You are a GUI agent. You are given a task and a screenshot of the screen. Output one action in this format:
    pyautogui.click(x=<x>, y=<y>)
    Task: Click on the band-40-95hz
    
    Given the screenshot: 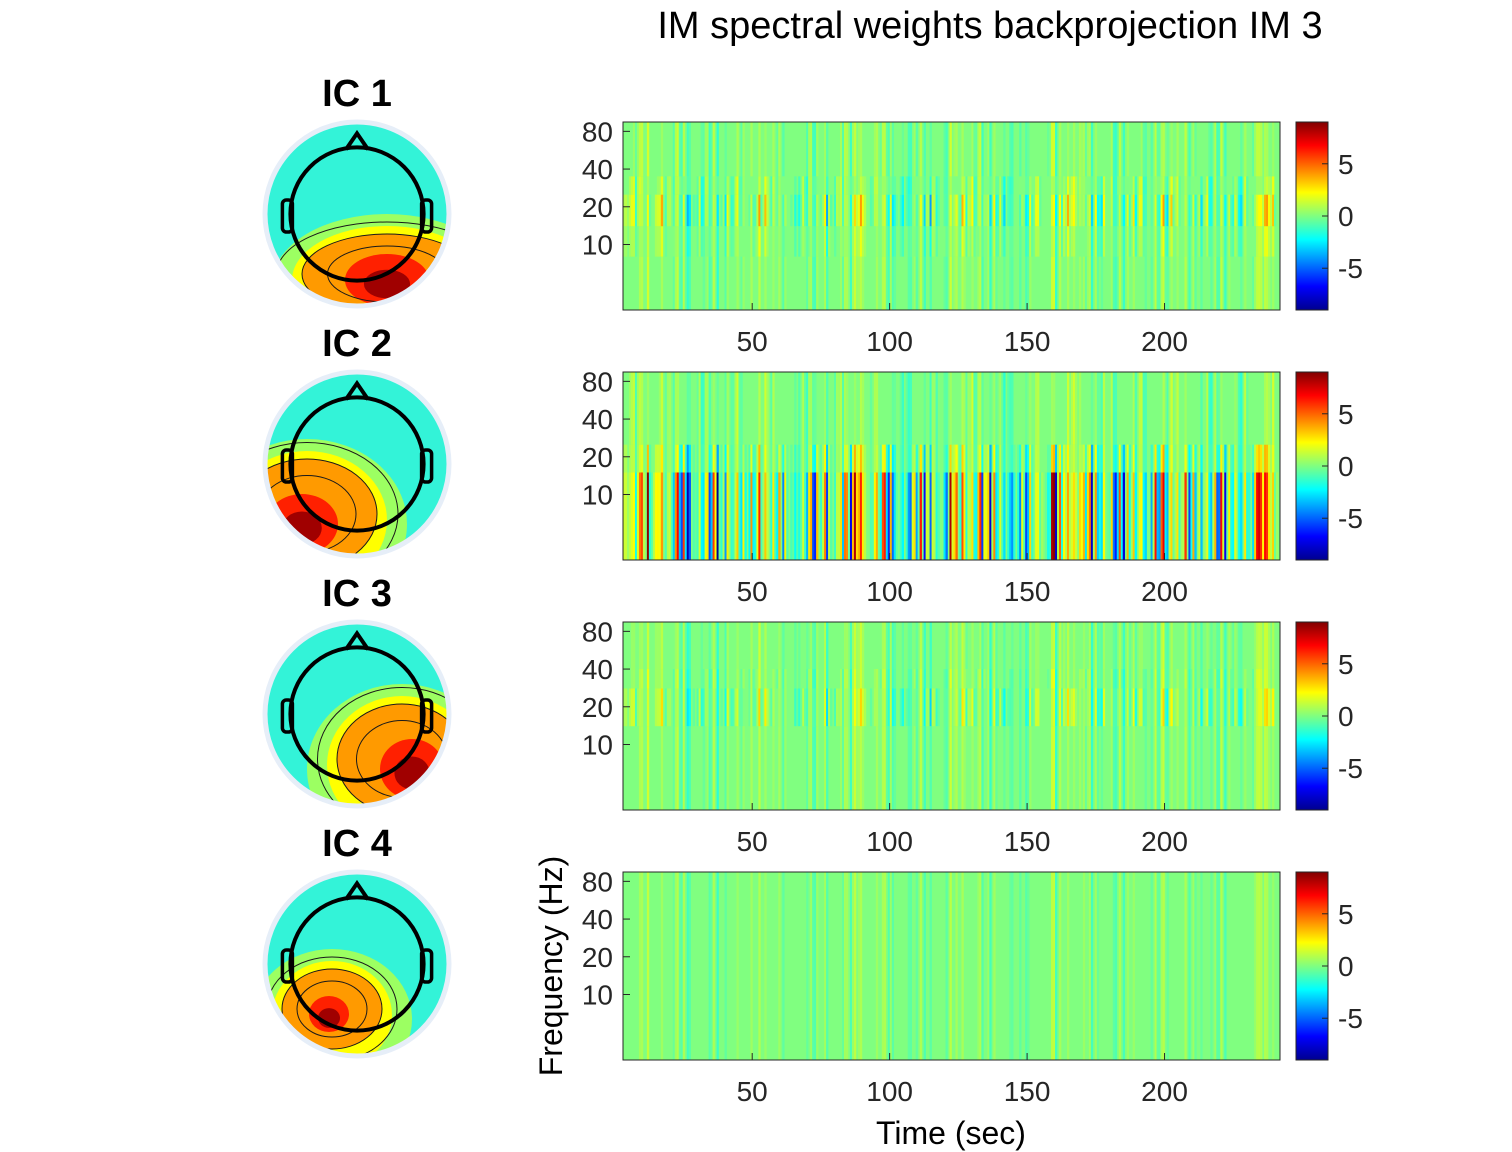 What is the action you would take?
    pyautogui.click(x=952, y=646)
    